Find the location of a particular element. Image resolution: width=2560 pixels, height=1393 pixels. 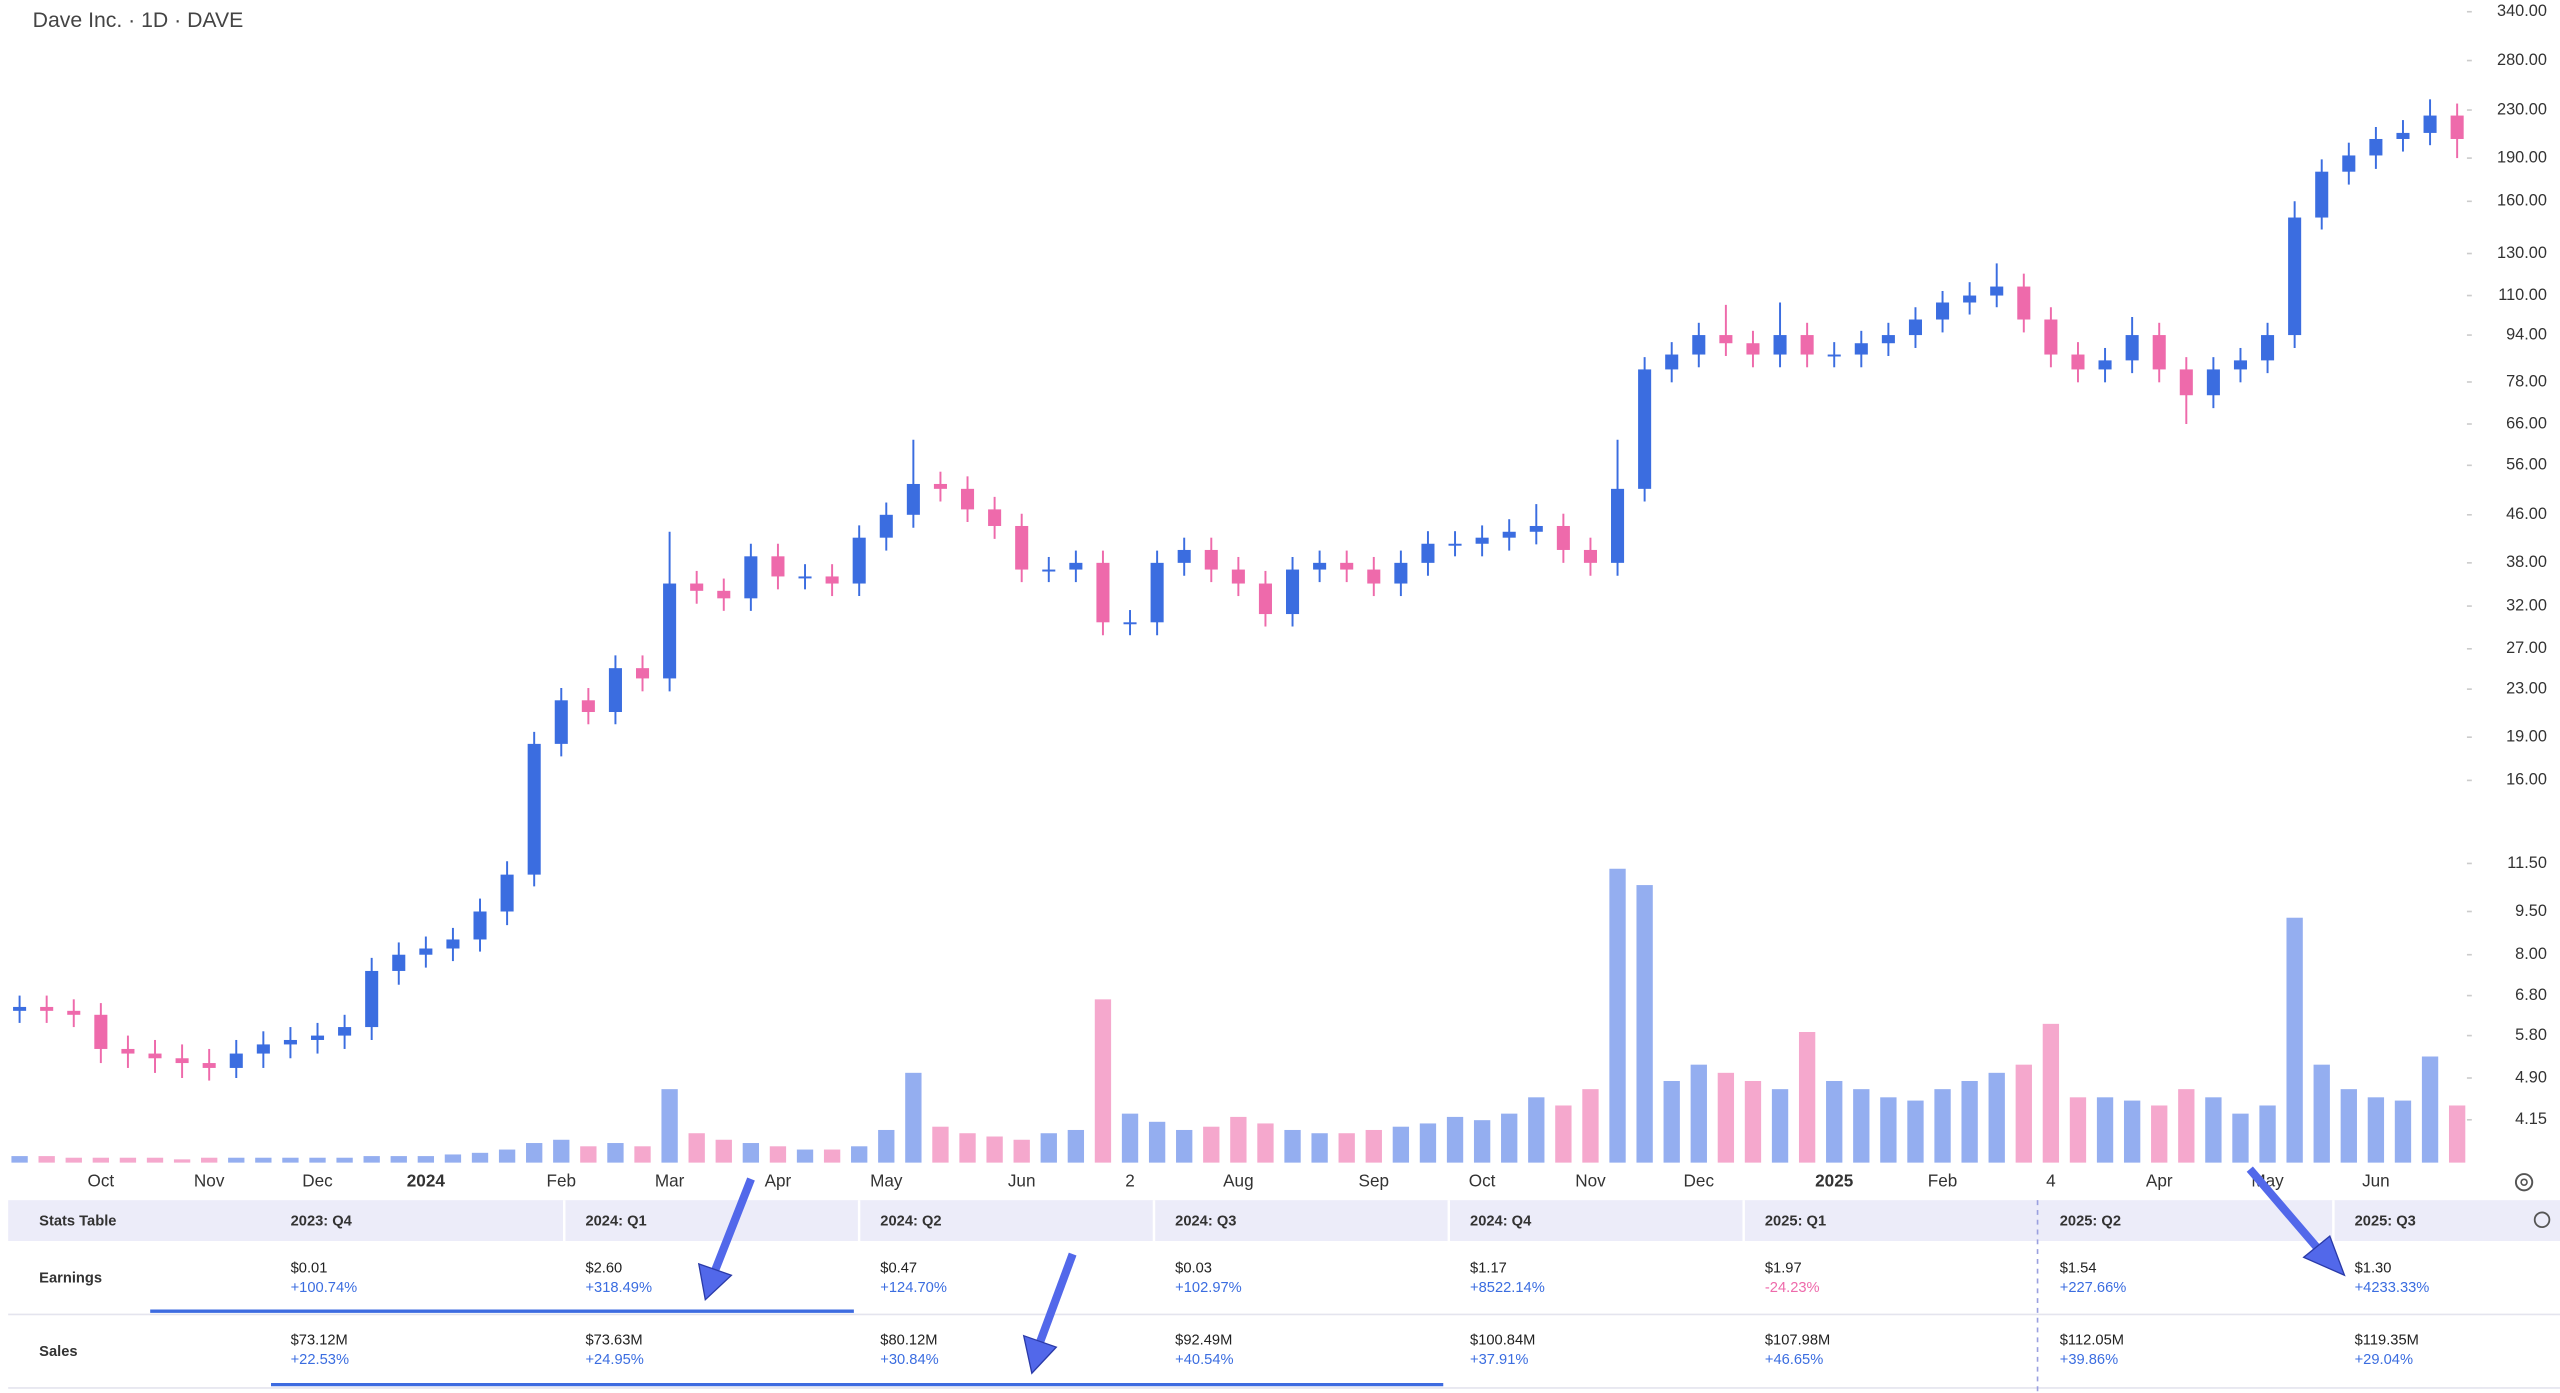

earnings-change: +100.74% is located at coordinates (324, 1288).